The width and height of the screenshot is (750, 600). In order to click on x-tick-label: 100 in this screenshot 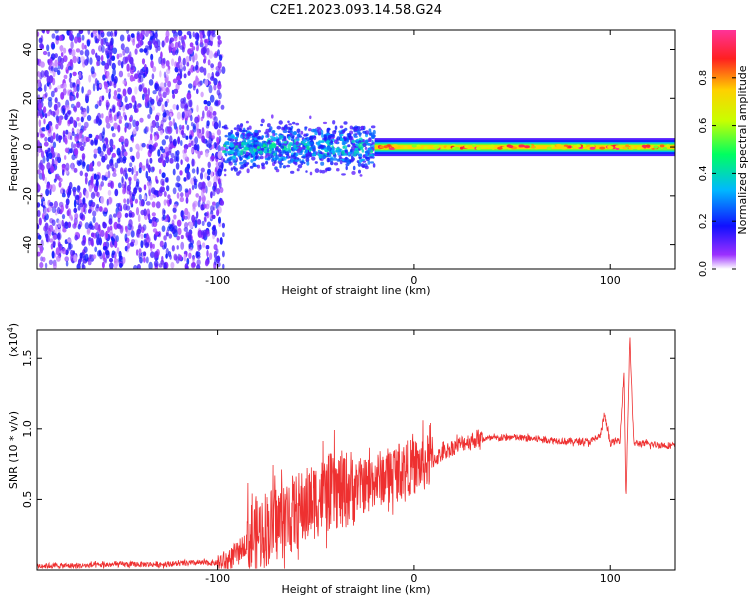, I will do `click(610, 578)`.